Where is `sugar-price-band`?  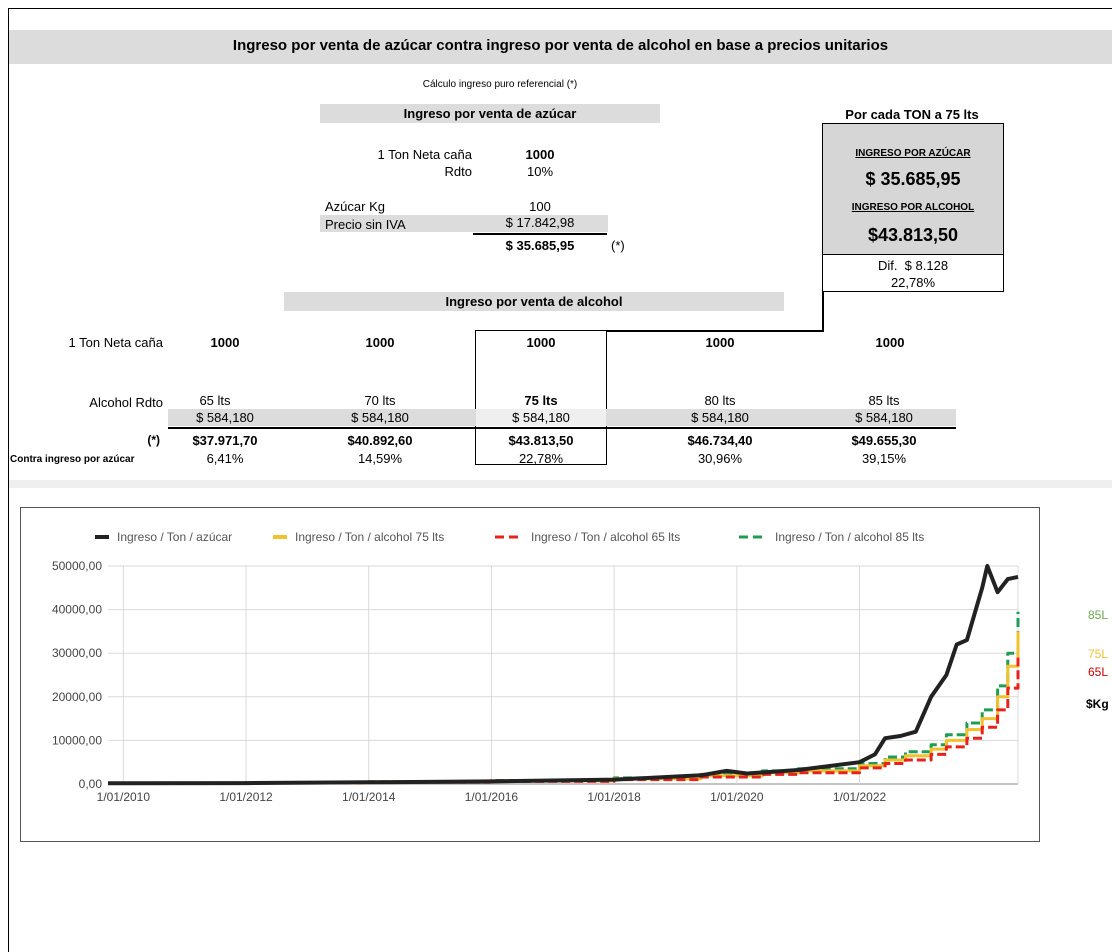
sugar-price-band is located at coordinates (464, 223).